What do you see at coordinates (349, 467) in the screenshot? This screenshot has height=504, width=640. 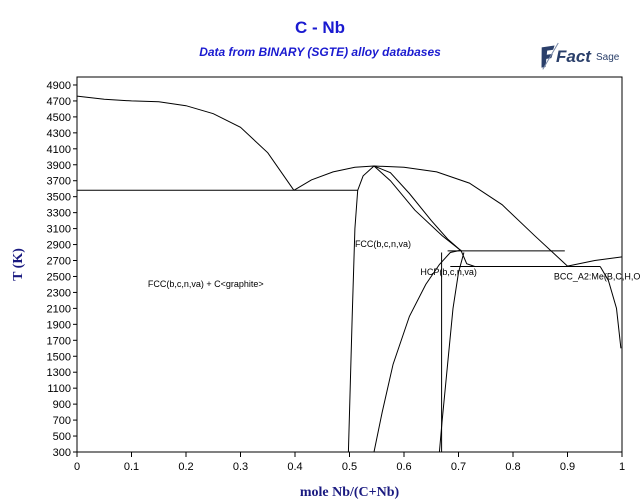 I see `x-tick-label: 0.5` at bounding box center [349, 467].